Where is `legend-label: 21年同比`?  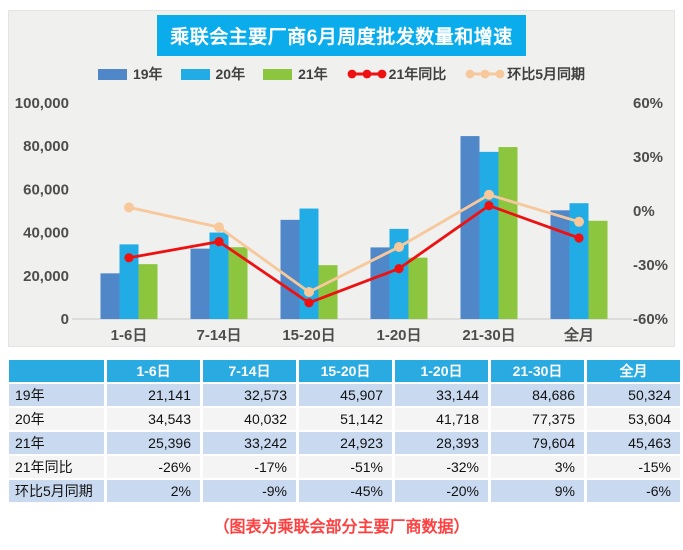 legend-label: 21年同比 is located at coordinates (417, 74).